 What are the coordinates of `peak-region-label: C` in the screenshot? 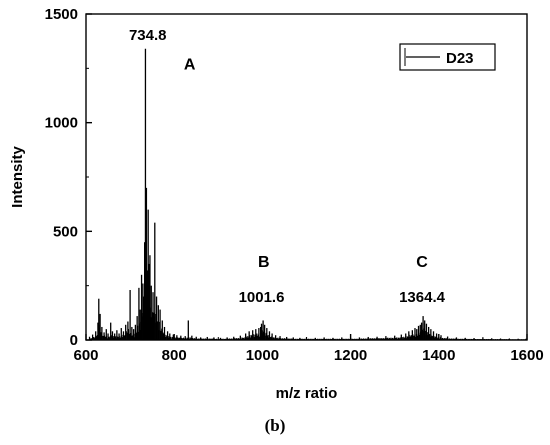 It's located at (422, 262).